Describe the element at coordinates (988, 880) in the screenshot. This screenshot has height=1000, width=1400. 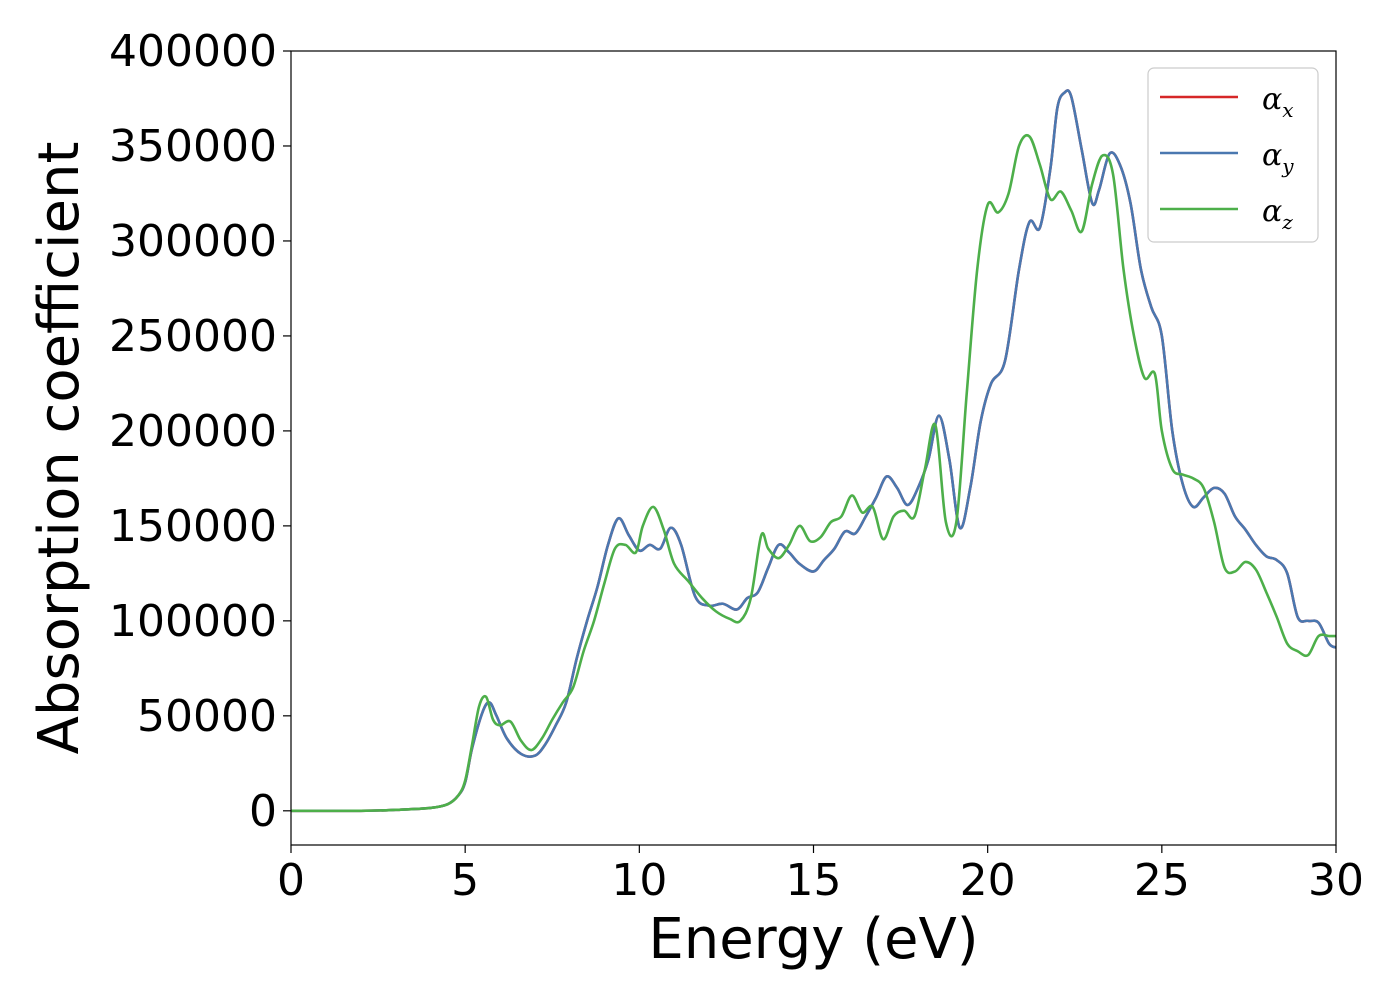
I see `x-tick-label: 20` at that location.